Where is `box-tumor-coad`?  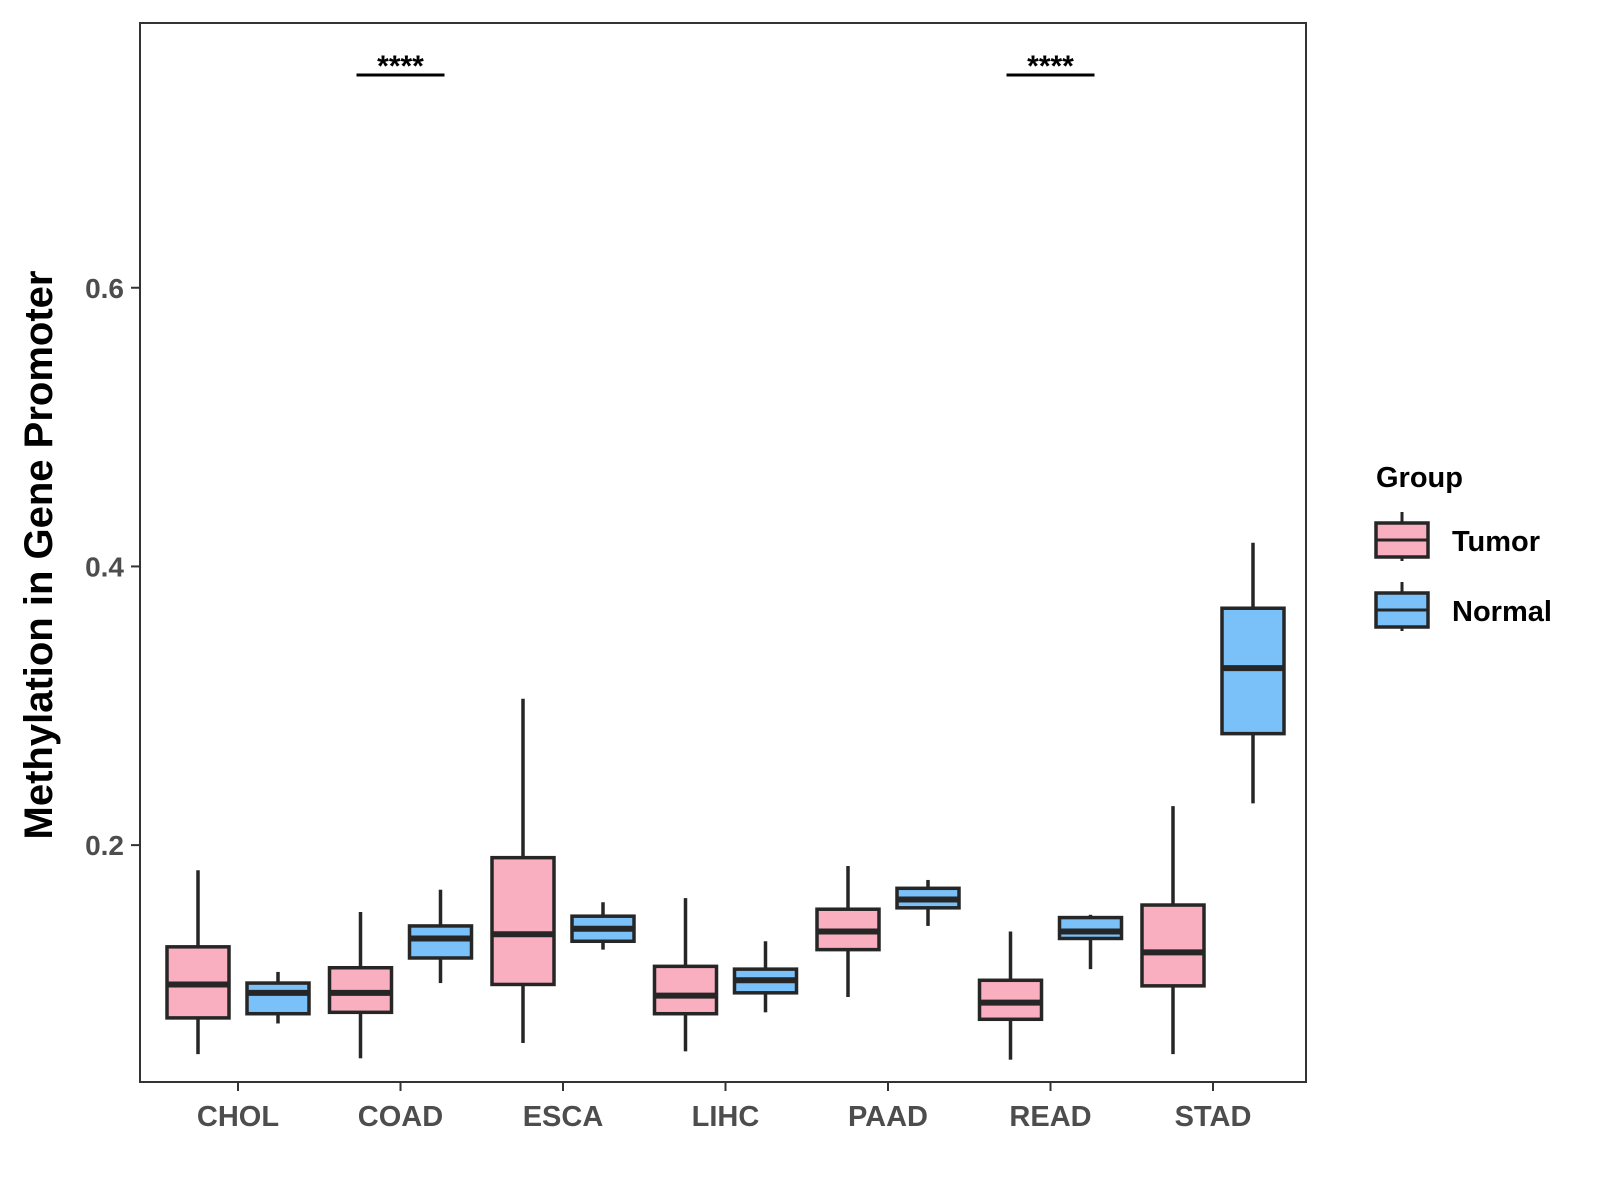 box-tumor-coad is located at coordinates (360, 985).